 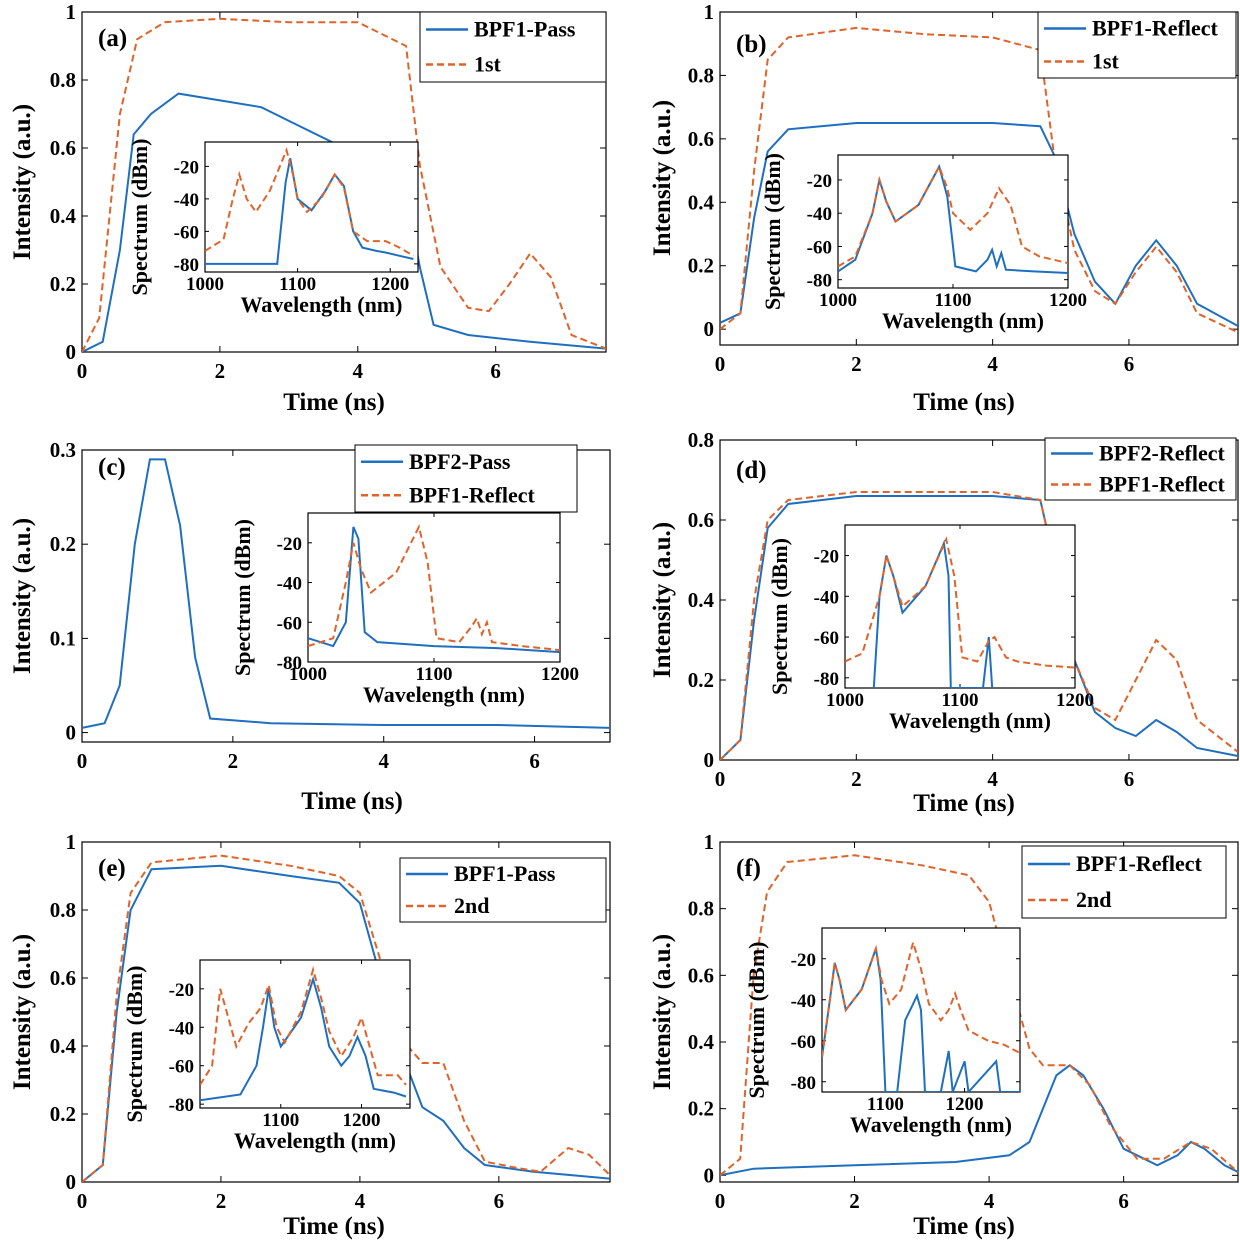 What do you see at coordinates (309, 201) in the screenshot?
I see `panel-a-inset-series-line-1st` at bounding box center [309, 201].